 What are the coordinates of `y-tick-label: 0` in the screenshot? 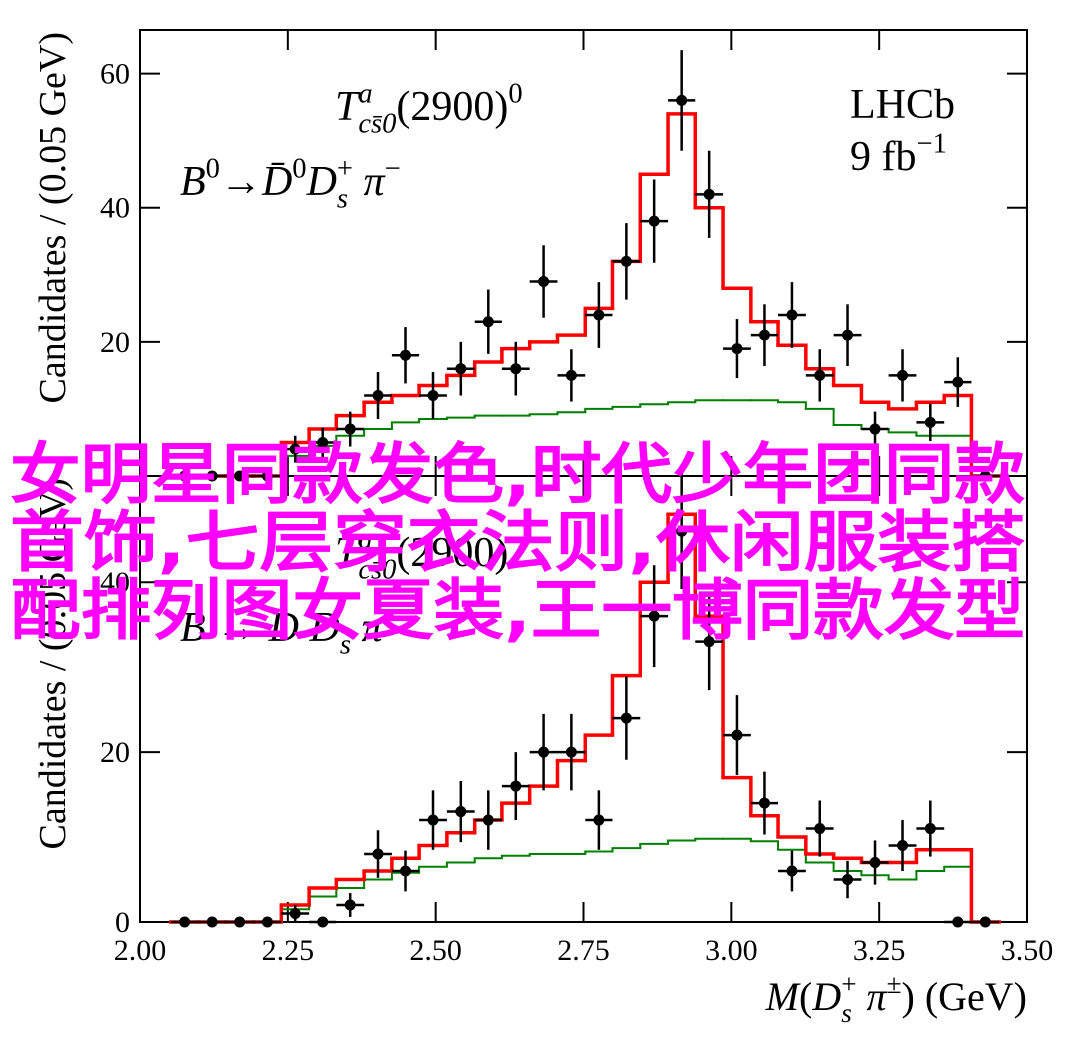 It's located at (122, 922).